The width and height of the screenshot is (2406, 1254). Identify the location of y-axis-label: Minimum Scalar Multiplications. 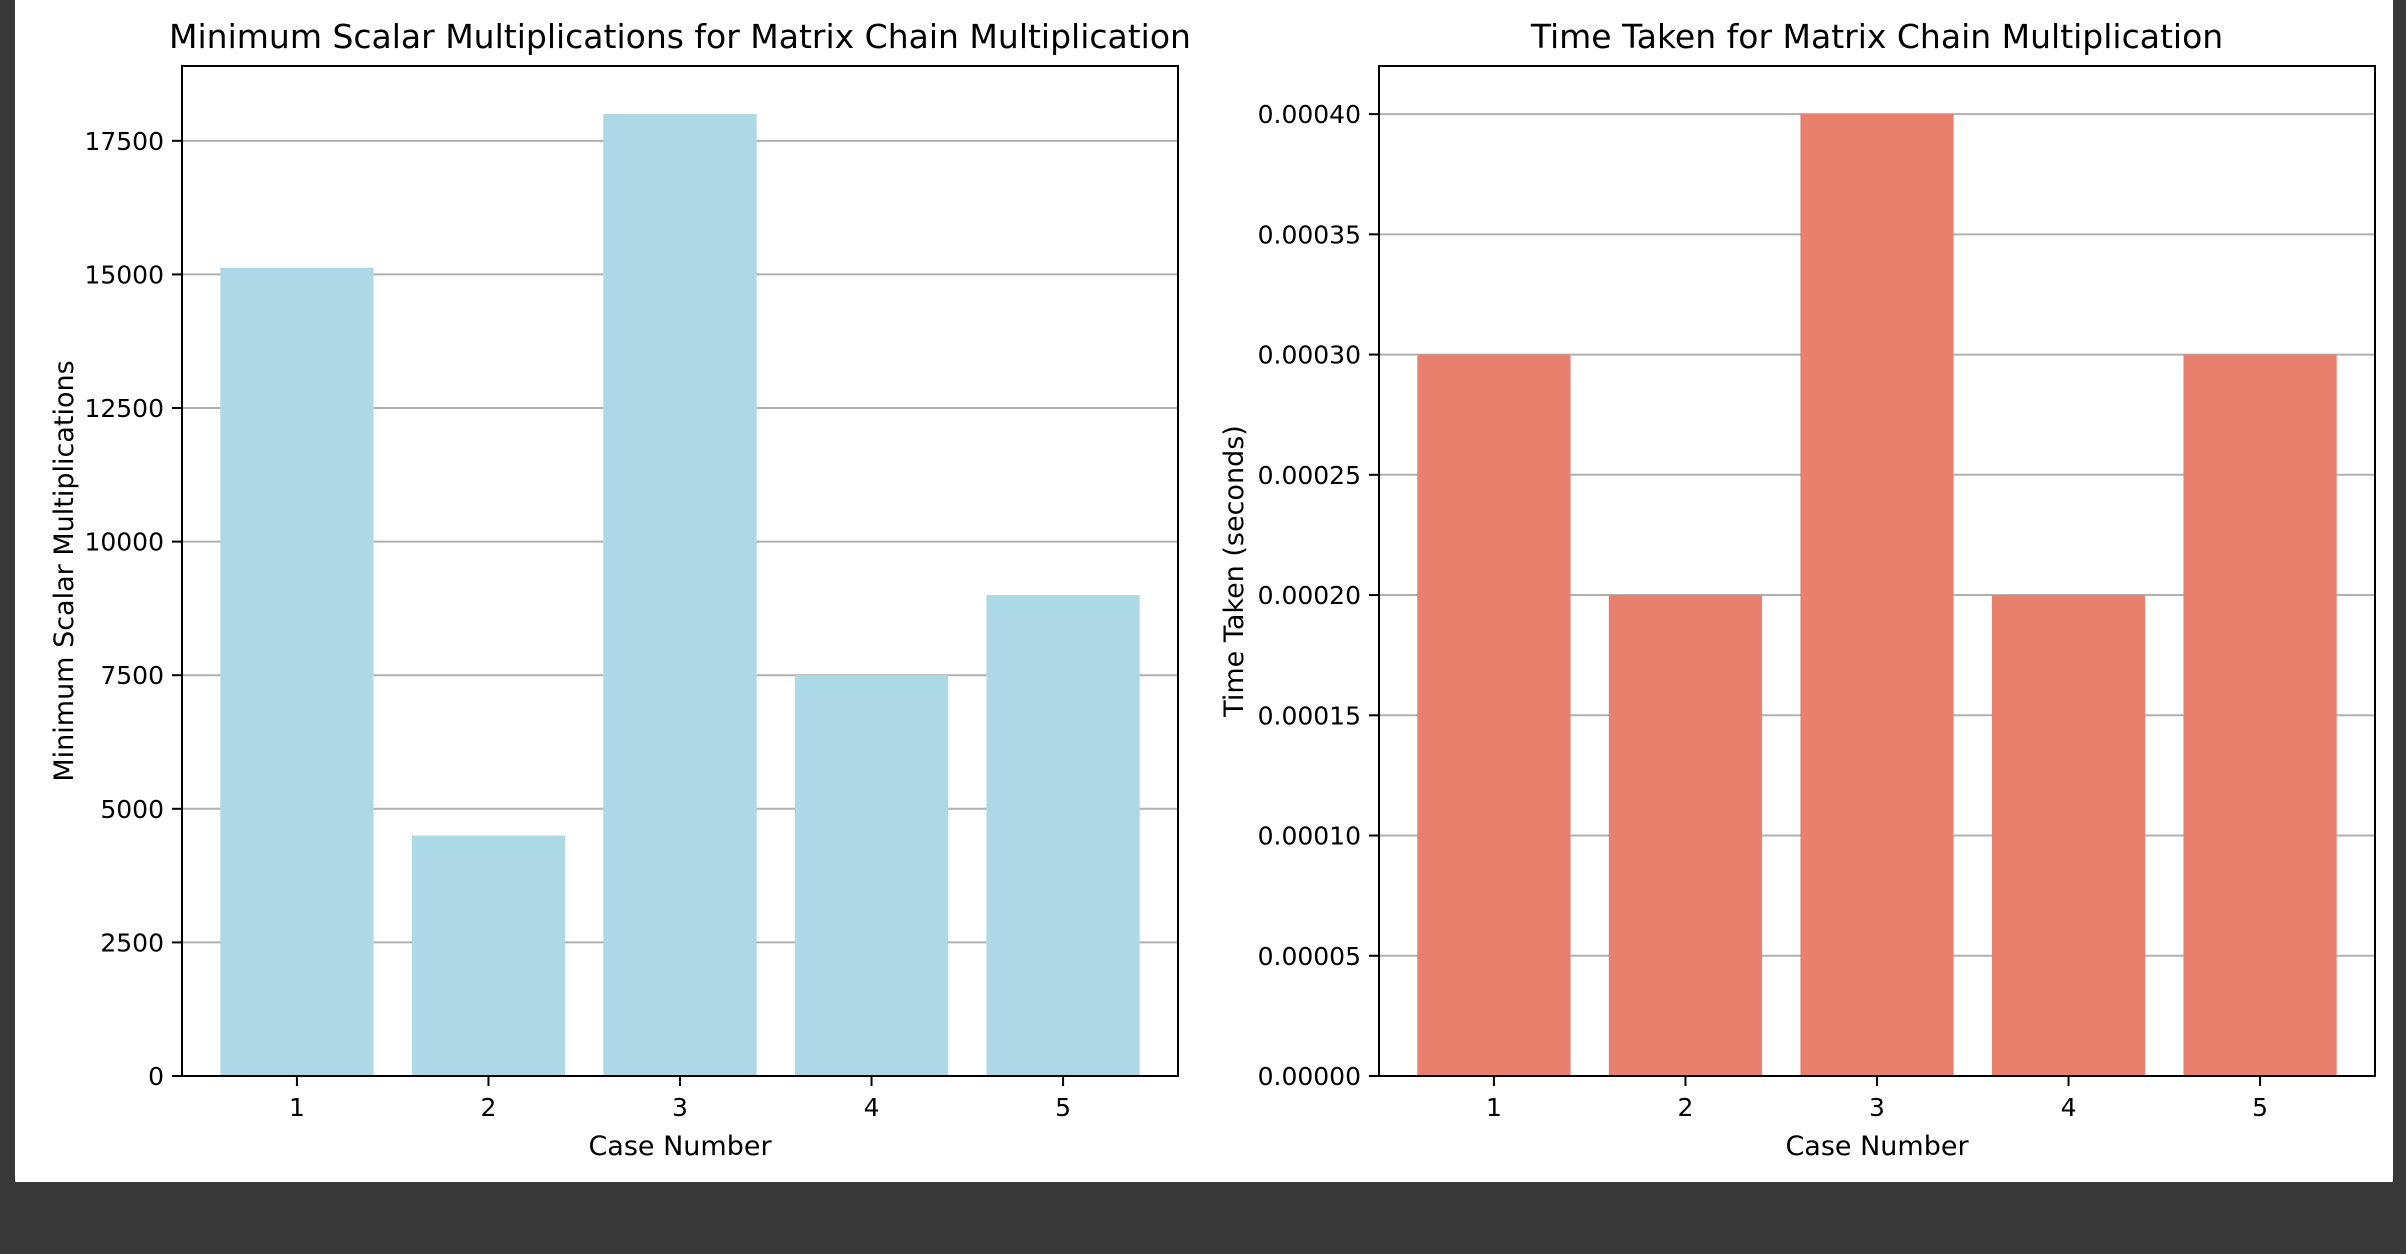
(64, 570).